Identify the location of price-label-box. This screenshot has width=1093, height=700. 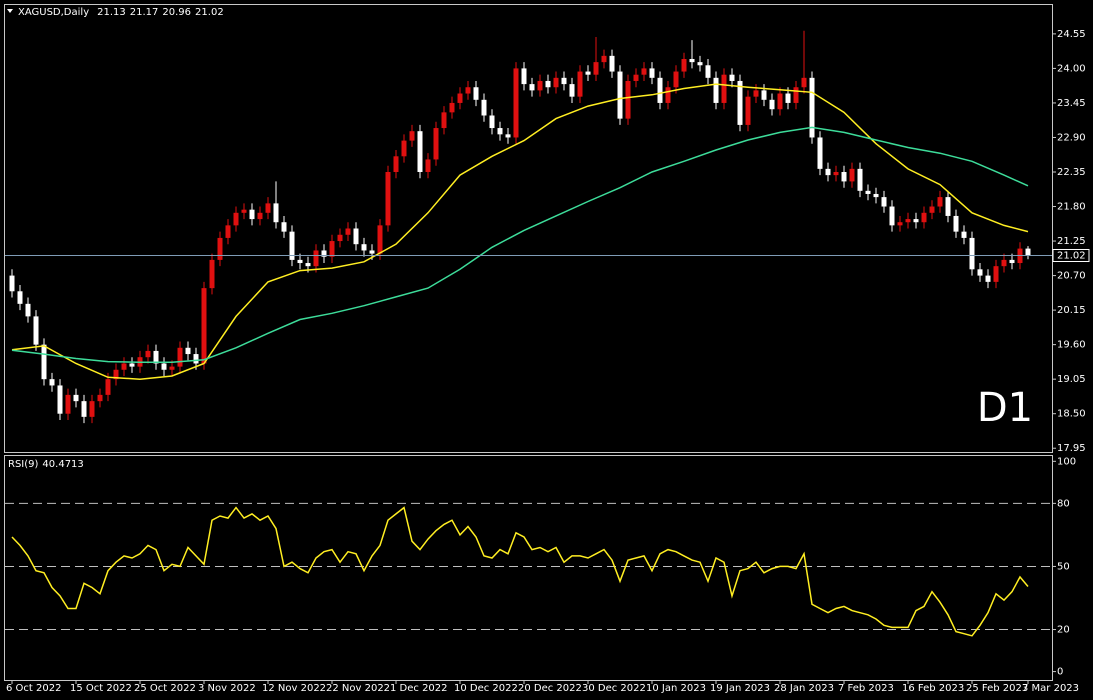
(1071, 255).